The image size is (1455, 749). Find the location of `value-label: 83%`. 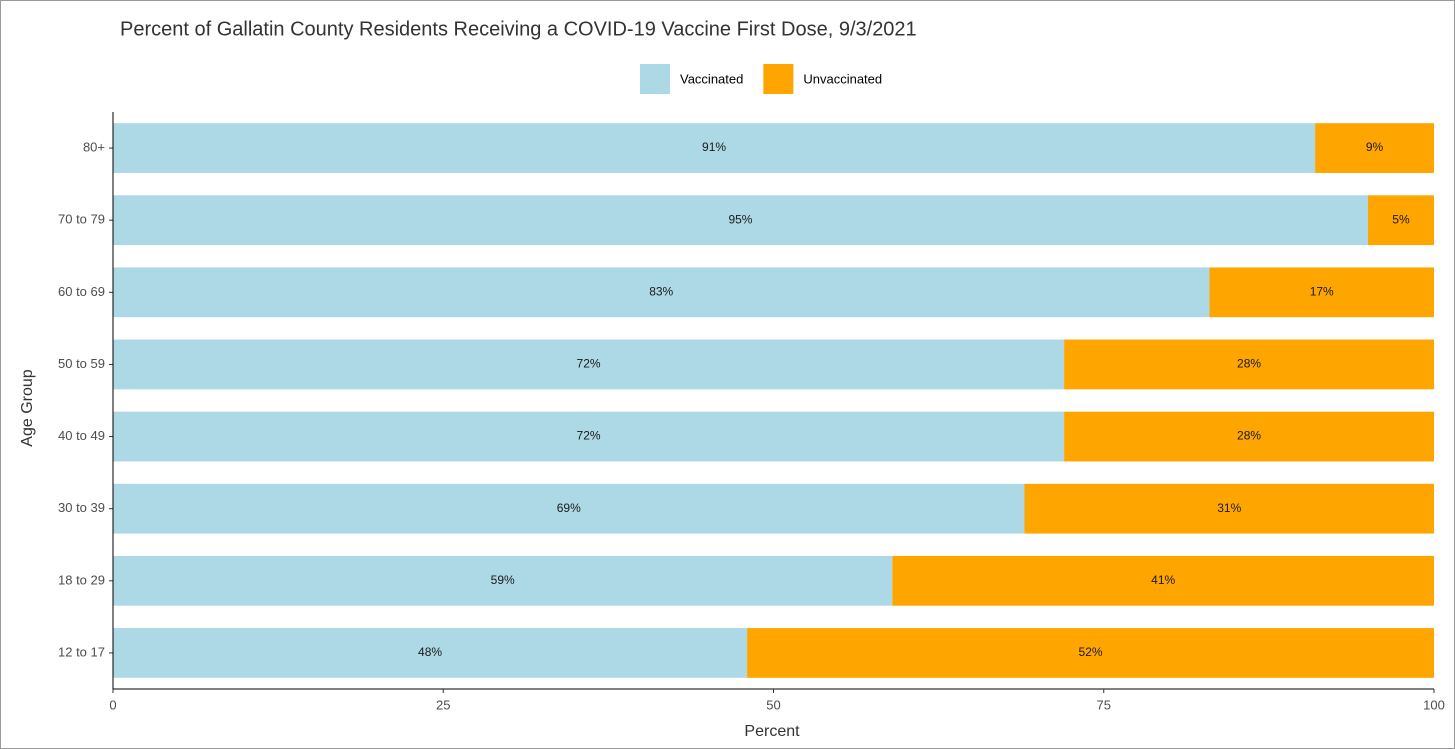

value-label: 83% is located at coordinates (661, 291).